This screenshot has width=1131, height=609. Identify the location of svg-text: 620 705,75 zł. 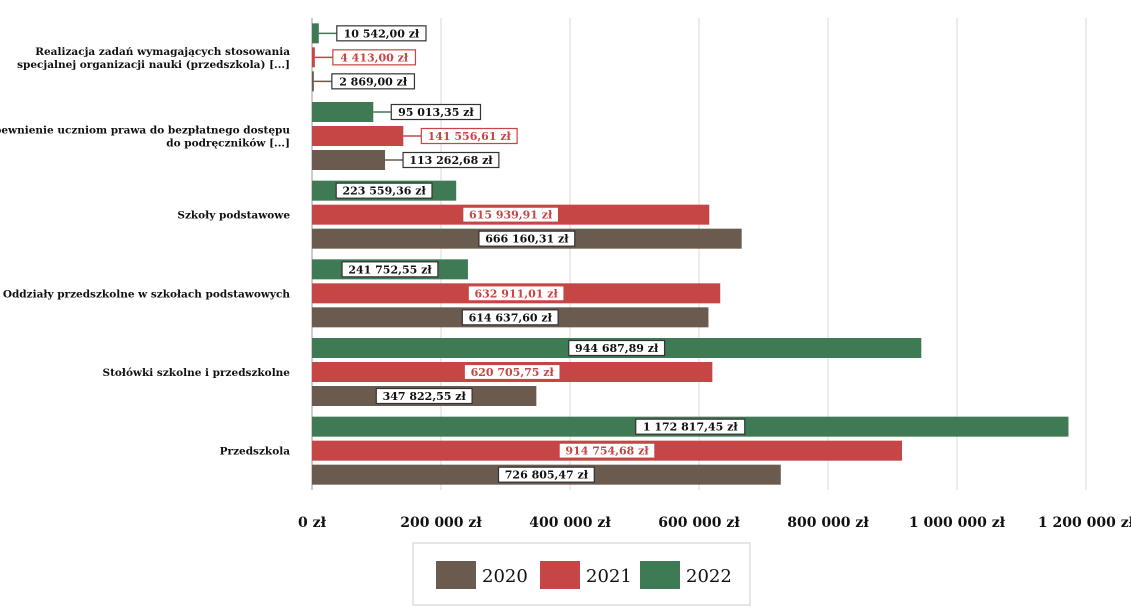
(513, 372).